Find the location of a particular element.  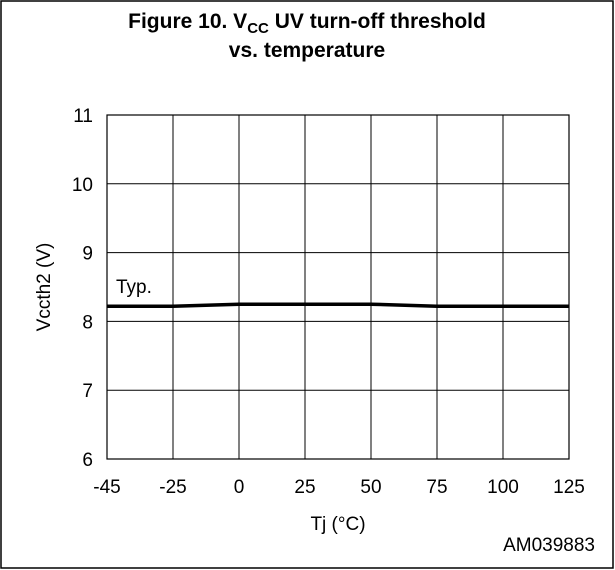

chart-title: Figure 10. VCC UV turn-off threshold is located at coordinates (307, 23).